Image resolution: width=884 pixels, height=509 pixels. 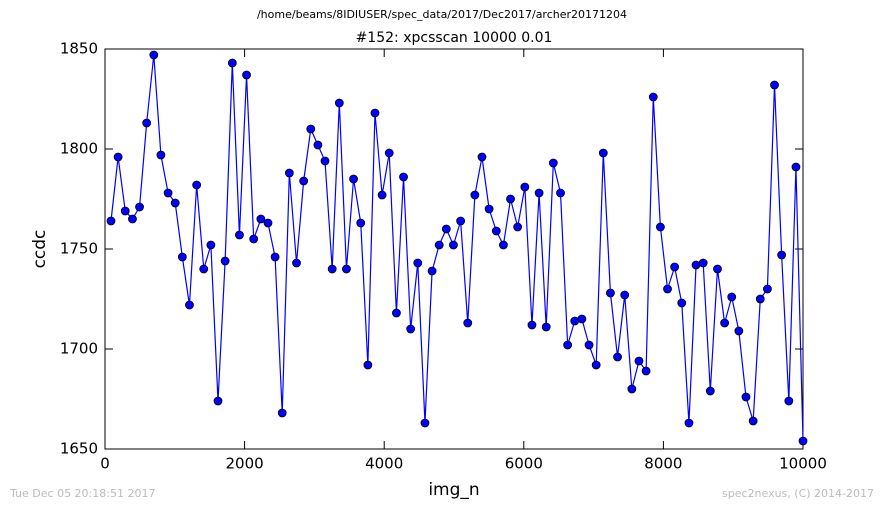 I want to click on chart-title: #152: xpcsscan 10000 0.01, so click(x=454, y=38).